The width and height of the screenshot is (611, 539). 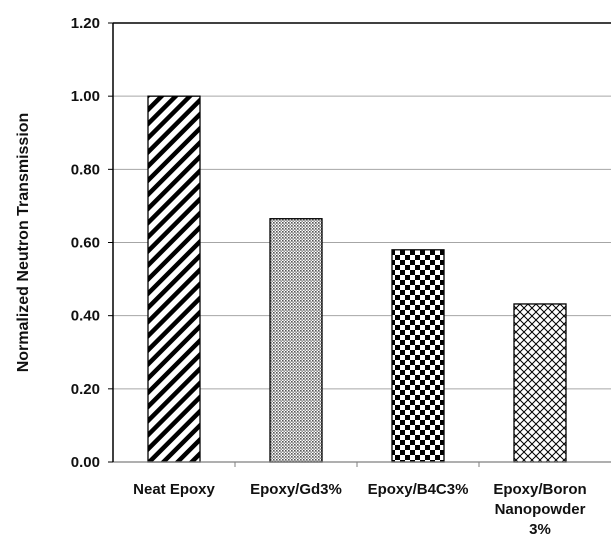 I want to click on category-label: Neat Epoxy, so click(x=174, y=489).